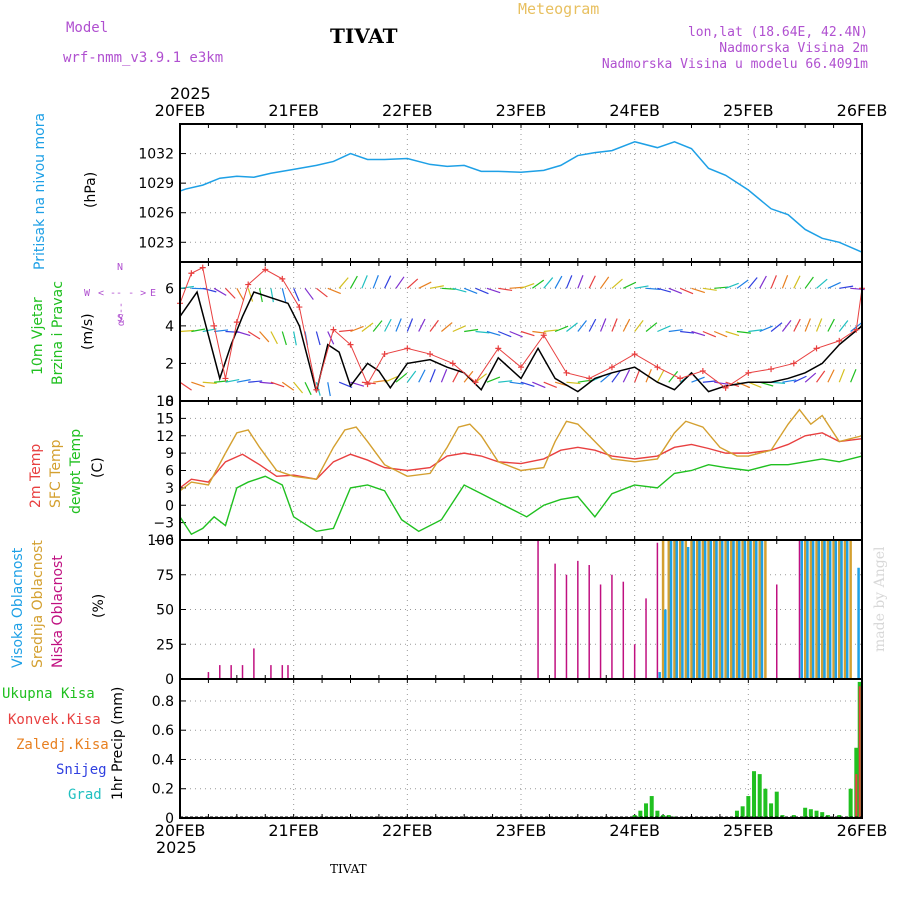  What do you see at coordinates (165, 437) in the screenshot?
I see `temp-ytick-label-6: 12` at bounding box center [165, 437].